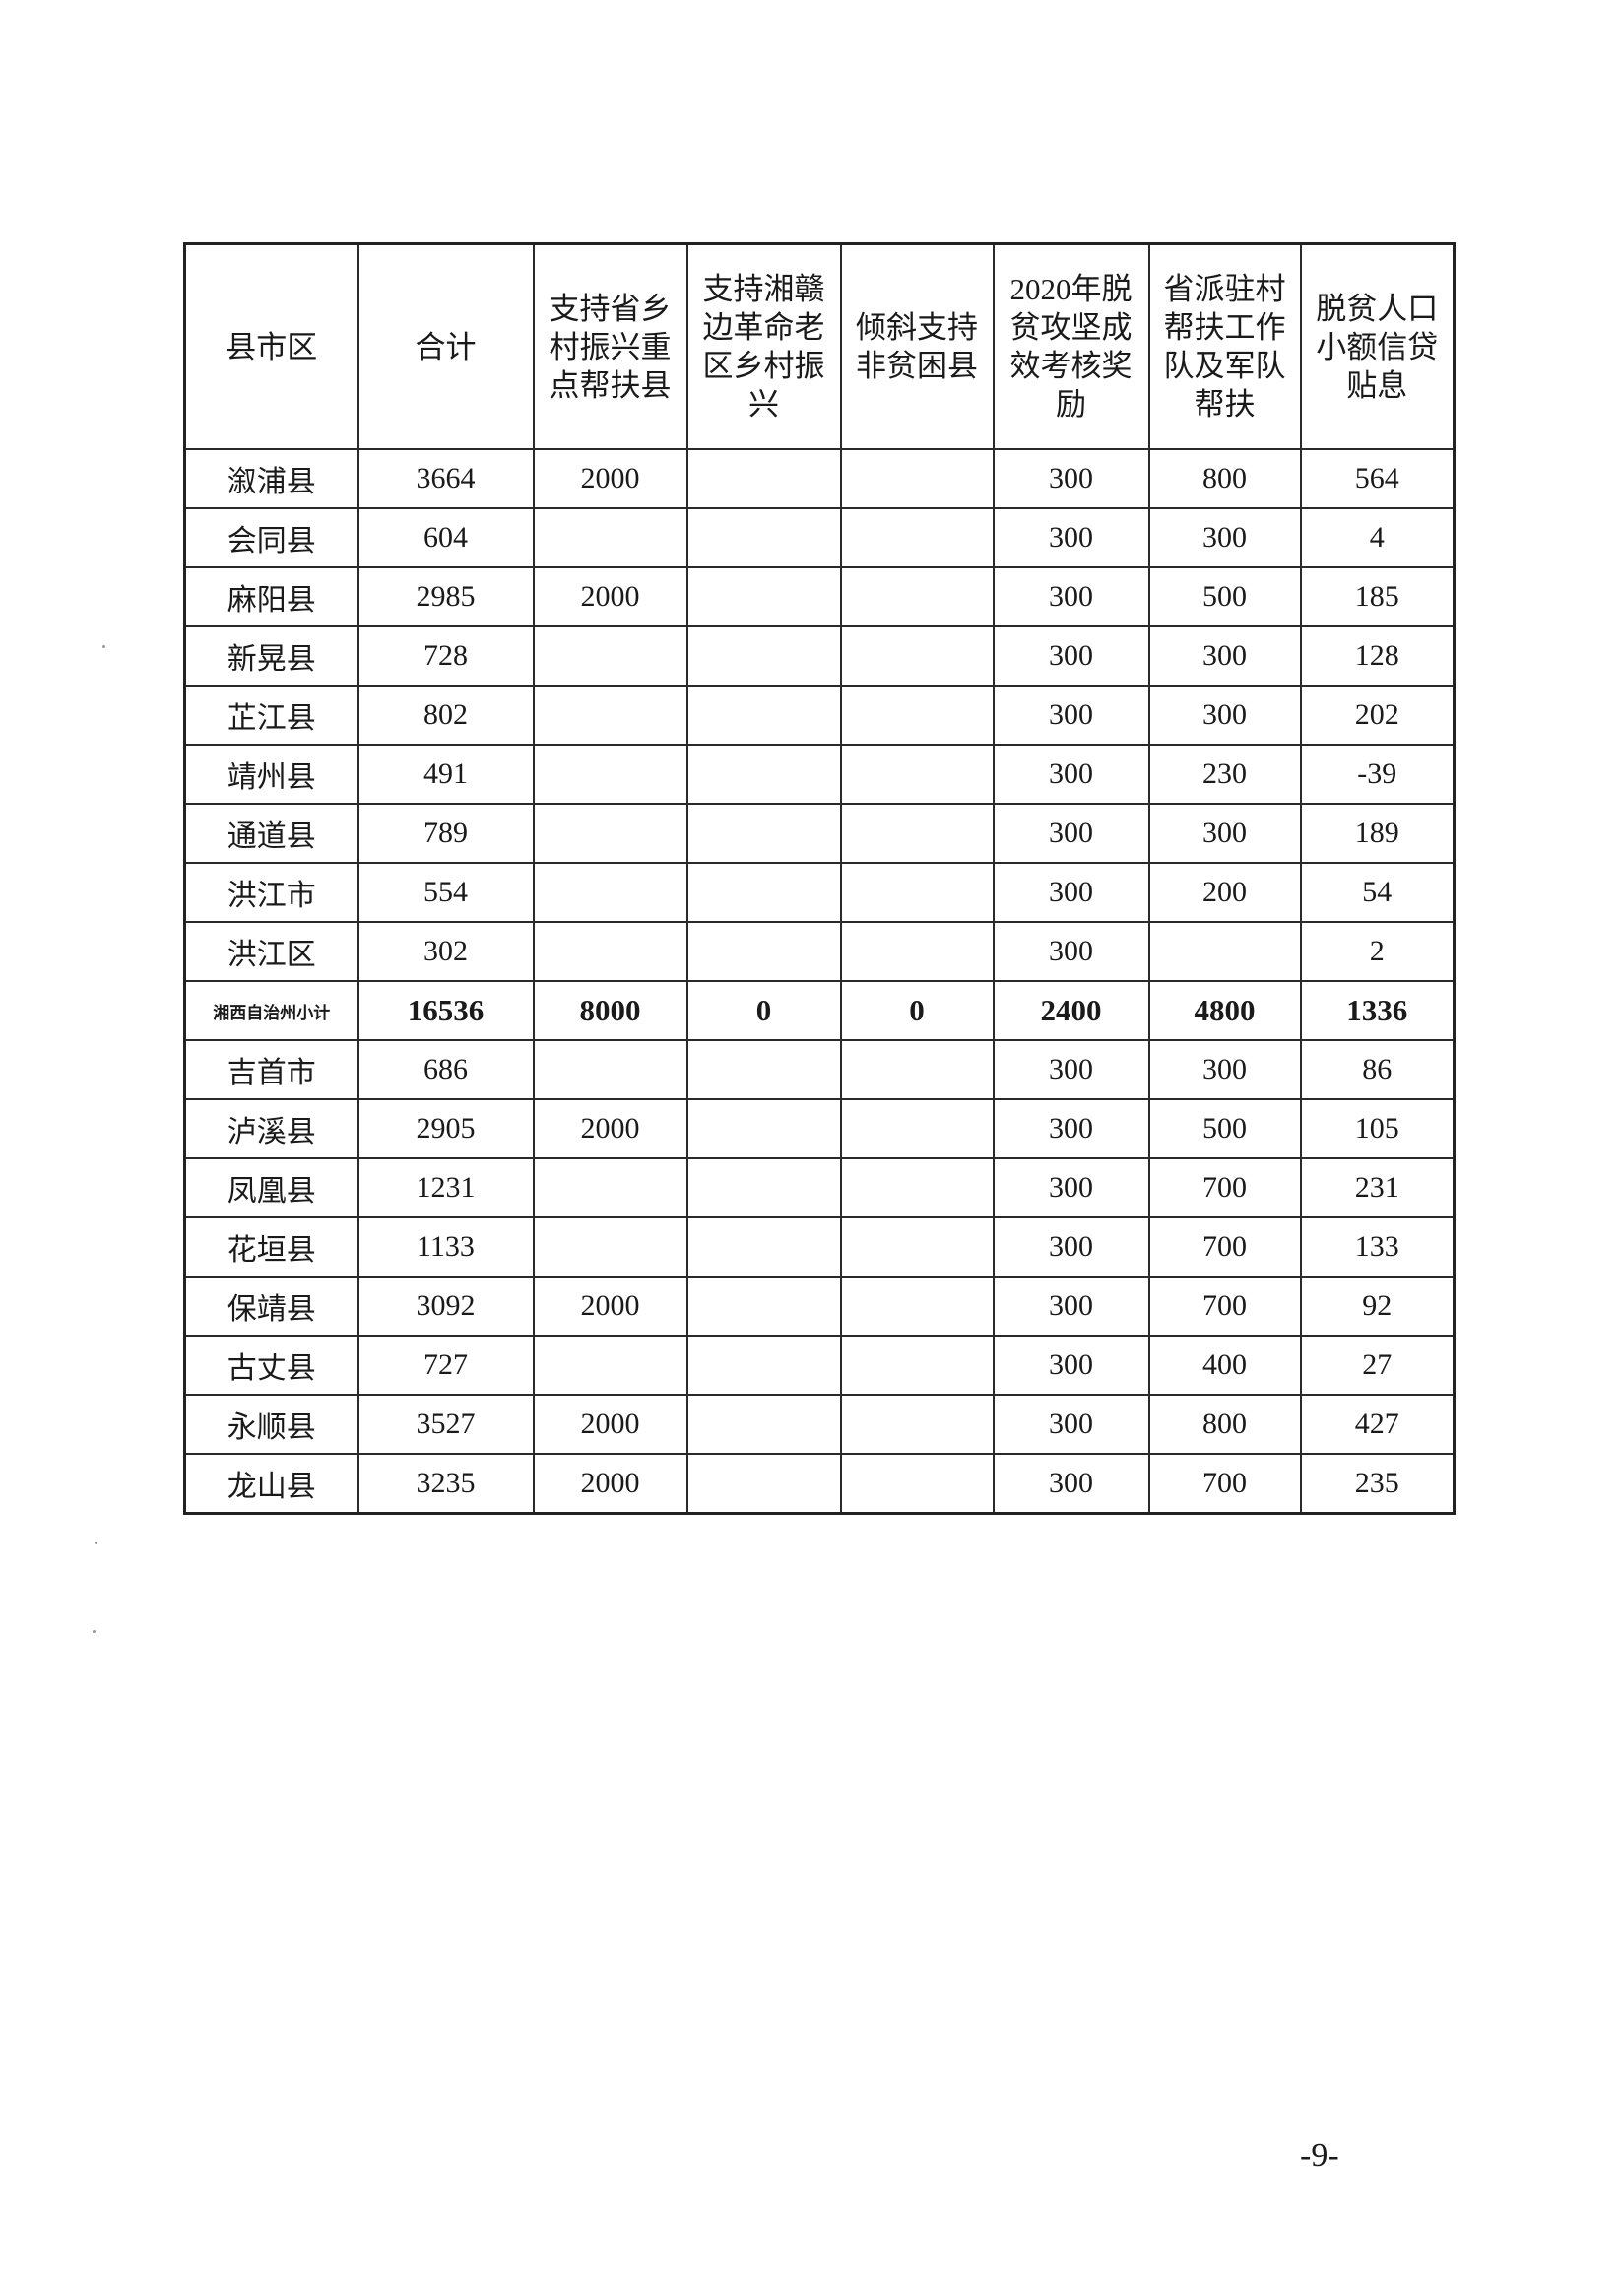 This screenshot has height=2296, width=1621. I want to click on county-name-cell: 保靖县, so click(271, 1306).